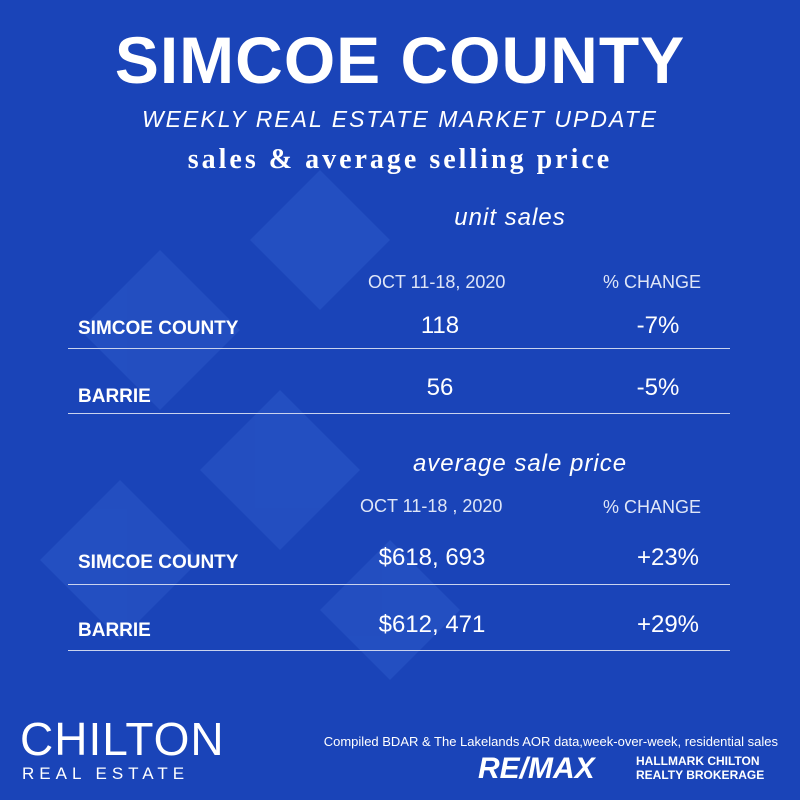 This screenshot has width=800, height=800. What do you see at coordinates (437, 282) in the screenshot?
I see `column-header: OCT 11-18, 2020` at bounding box center [437, 282].